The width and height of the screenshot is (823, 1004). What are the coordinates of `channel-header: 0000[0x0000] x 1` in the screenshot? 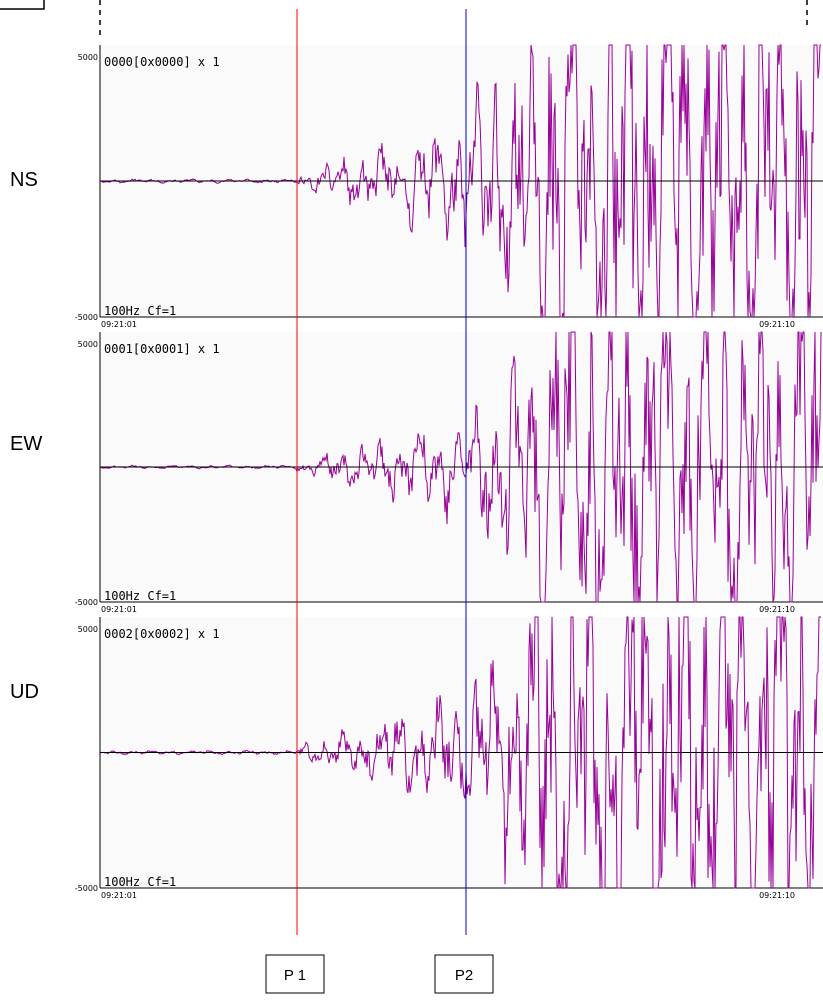 It's located at (162, 62).